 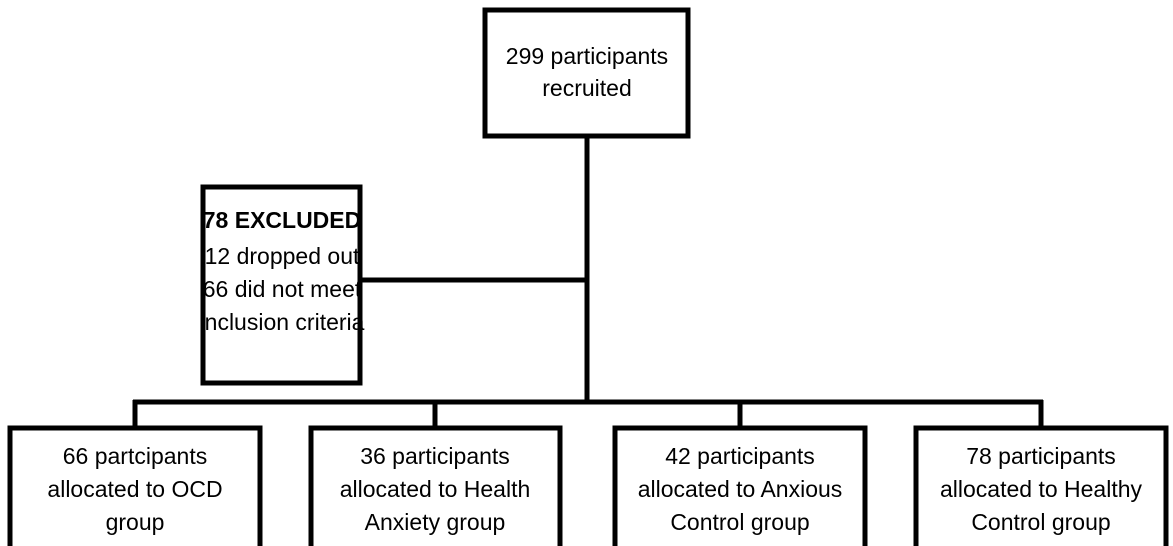 What do you see at coordinates (134, 489) in the screenshot?
I see `node-text: allocated to OCD` at bounding box center [134, 489].